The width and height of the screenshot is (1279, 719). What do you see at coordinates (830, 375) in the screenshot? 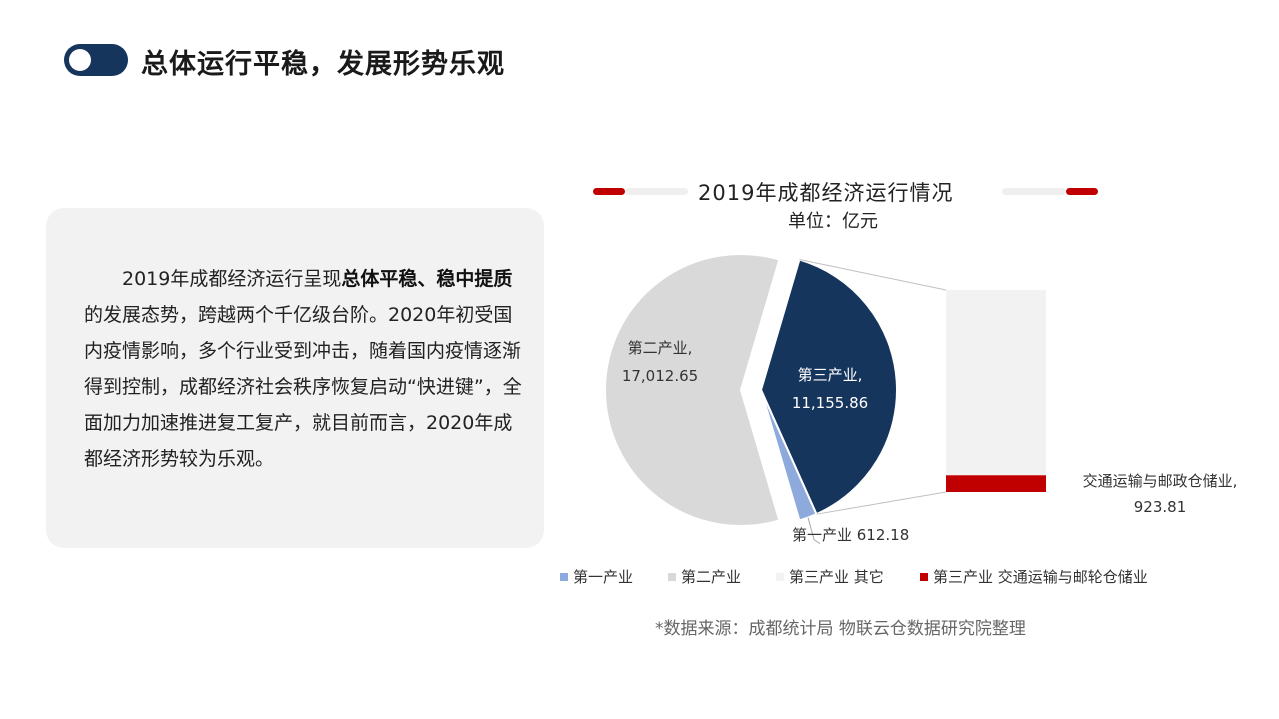
I see `label-tertiary-name: 第三产业,` at bounding box center [830, 375].